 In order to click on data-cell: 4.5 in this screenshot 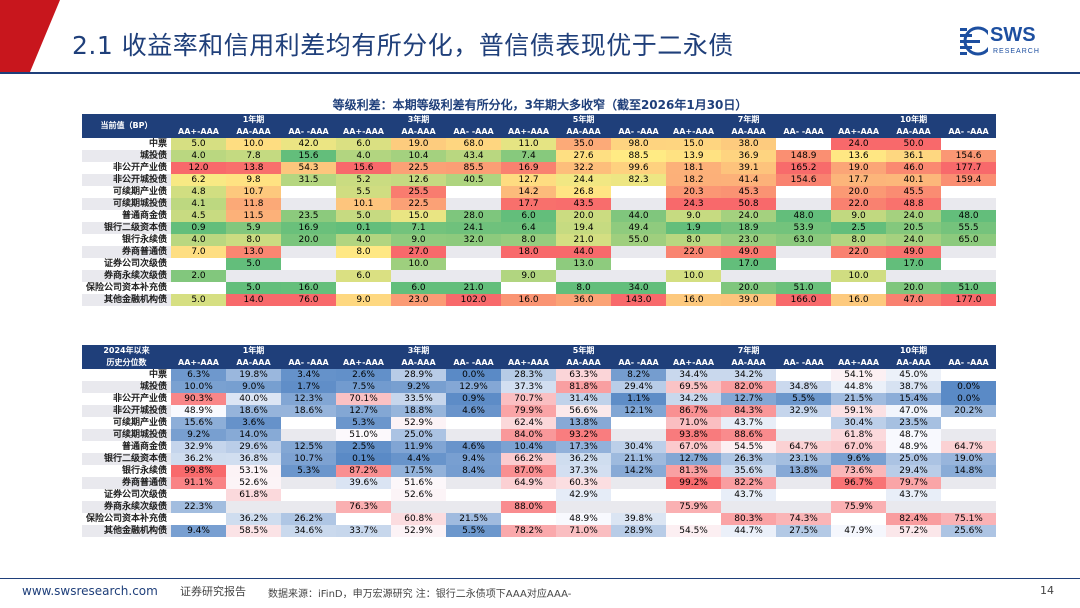, I will do `click(198, 216)`.